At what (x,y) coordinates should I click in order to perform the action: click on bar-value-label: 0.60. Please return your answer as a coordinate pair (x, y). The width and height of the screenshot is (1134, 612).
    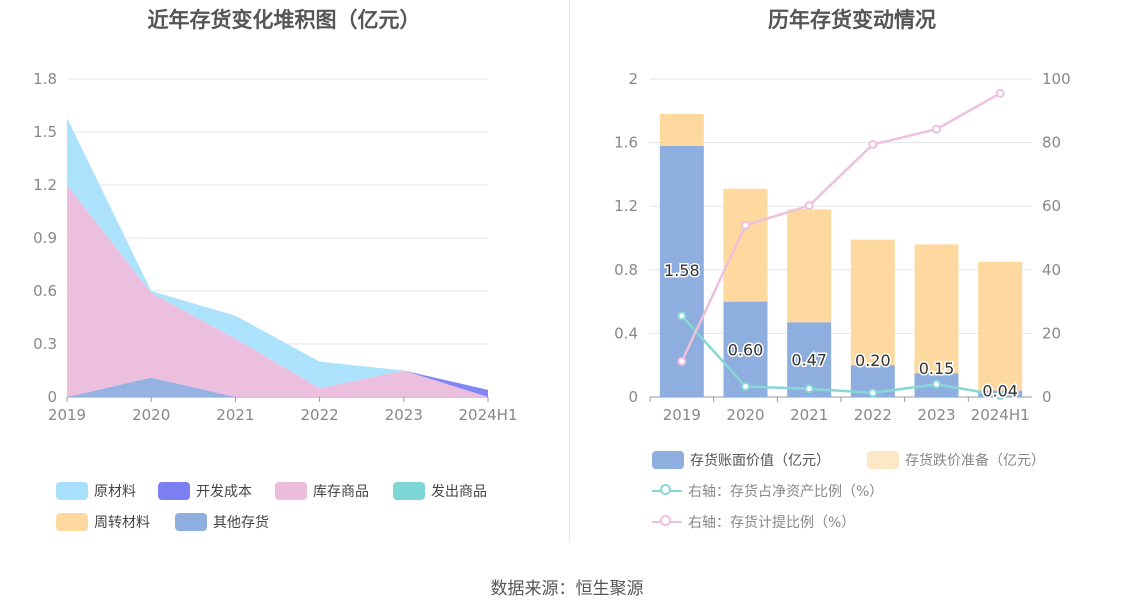
    Looking at the image, I should click on (746, 349).